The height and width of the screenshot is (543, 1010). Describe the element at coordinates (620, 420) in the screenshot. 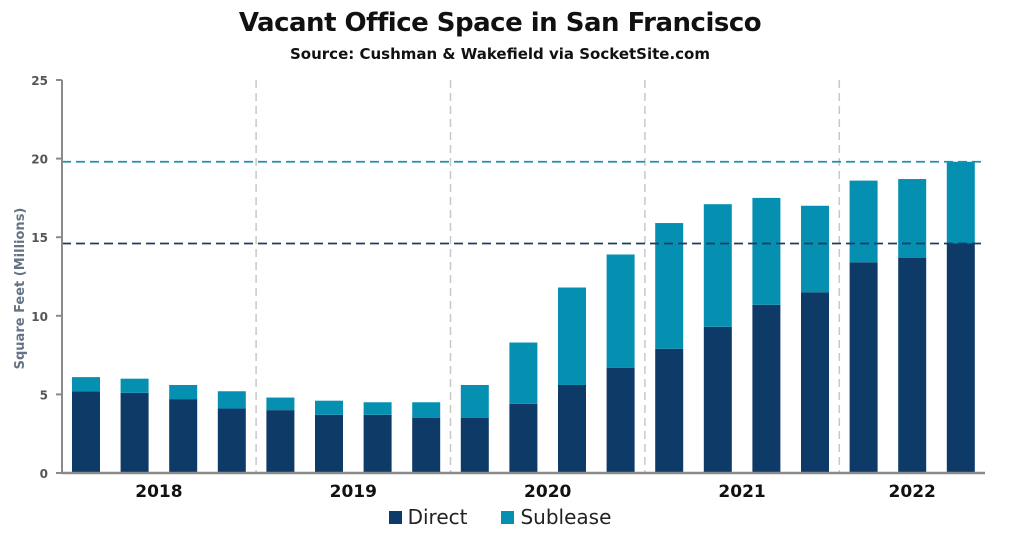

I see `bar-direct-2020-q4` at that location.